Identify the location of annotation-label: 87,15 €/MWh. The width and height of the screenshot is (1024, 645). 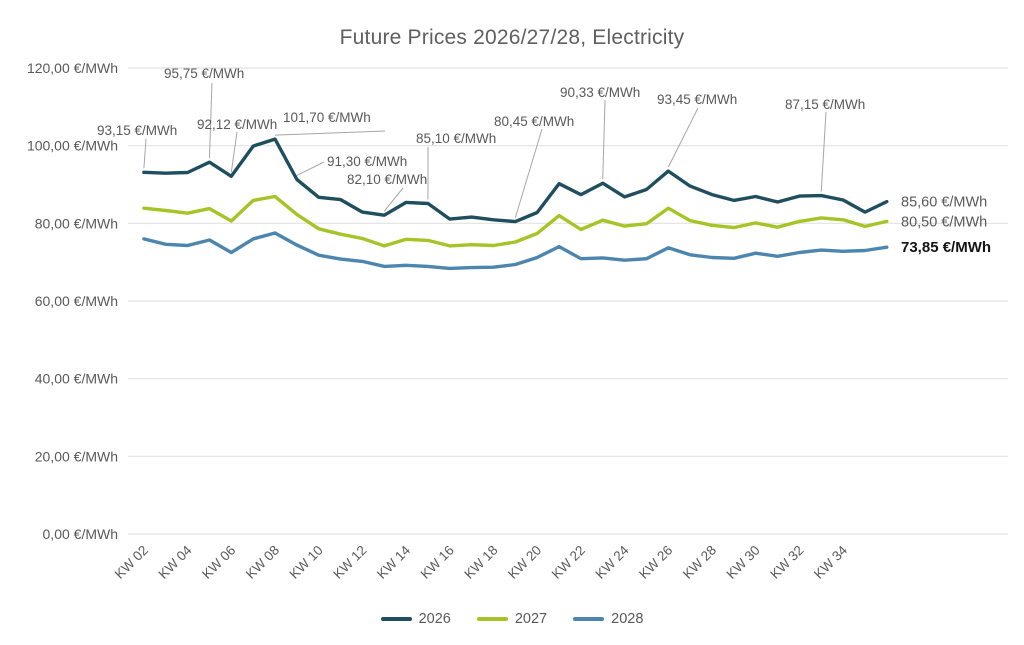
(825, 104).